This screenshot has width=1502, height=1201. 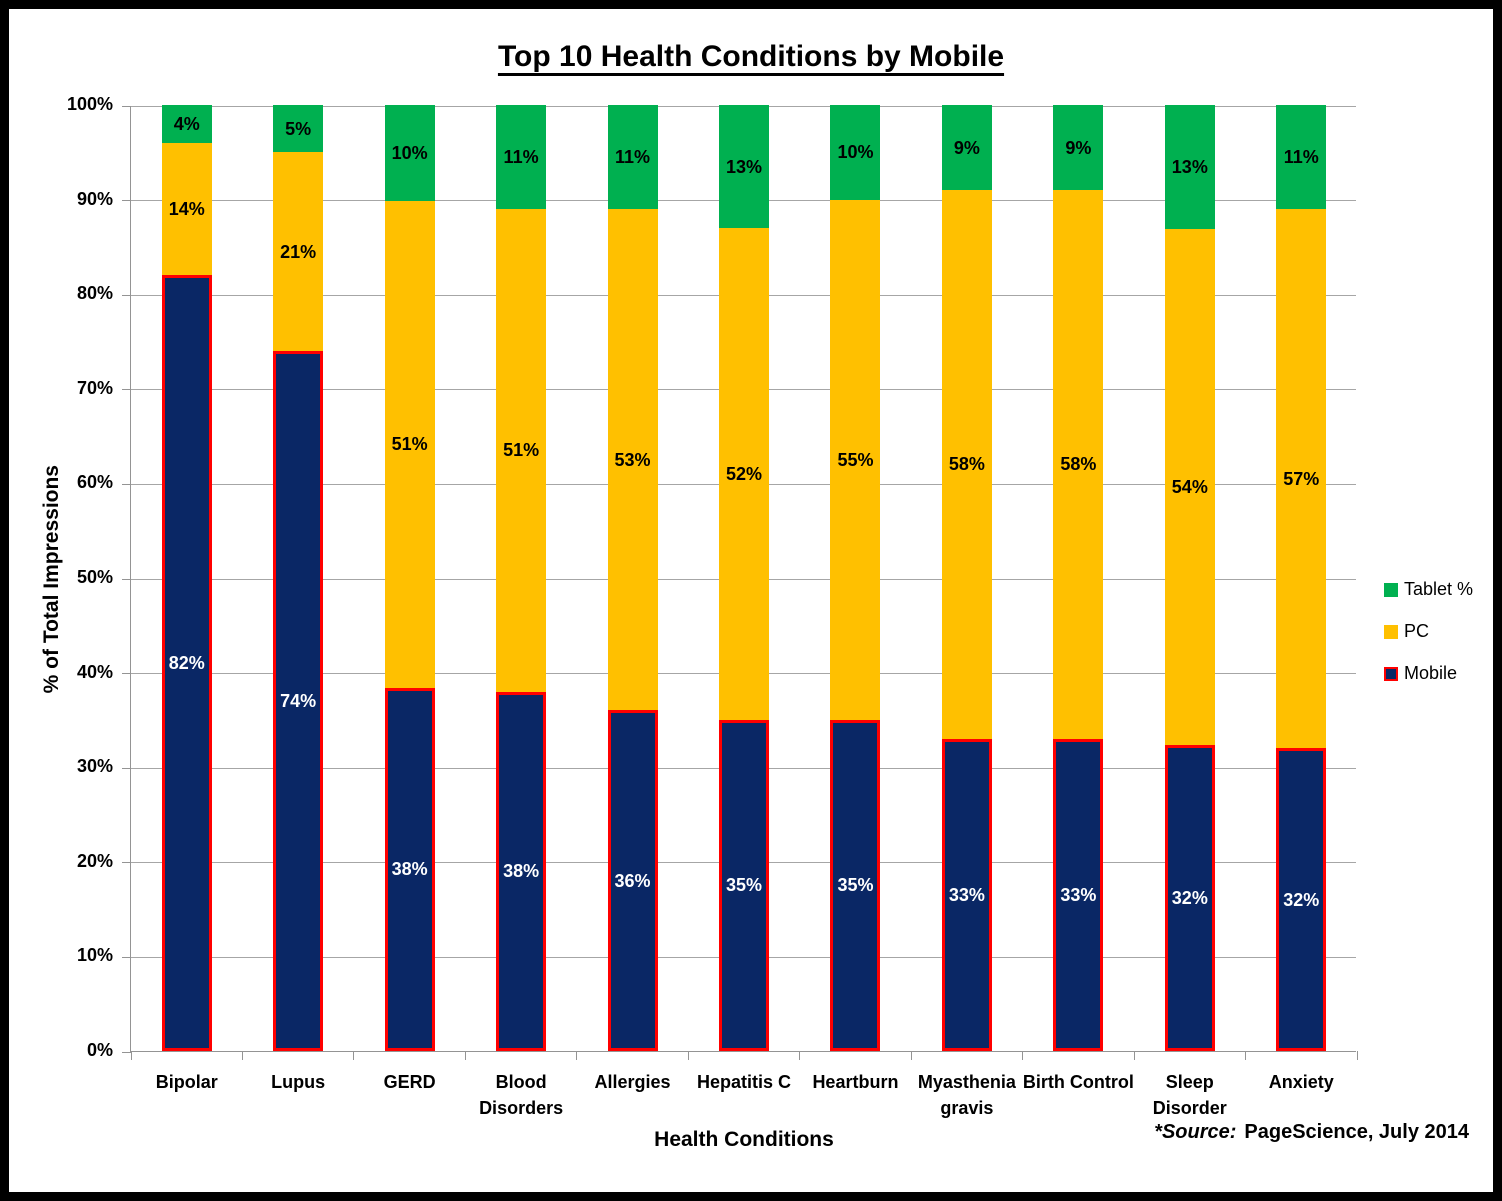 What do you see at coordinates (1189, 898) in the screenshot?
I see `bar-mobile-sleep-disorder: 32%` at bounding box center [1189, 898].